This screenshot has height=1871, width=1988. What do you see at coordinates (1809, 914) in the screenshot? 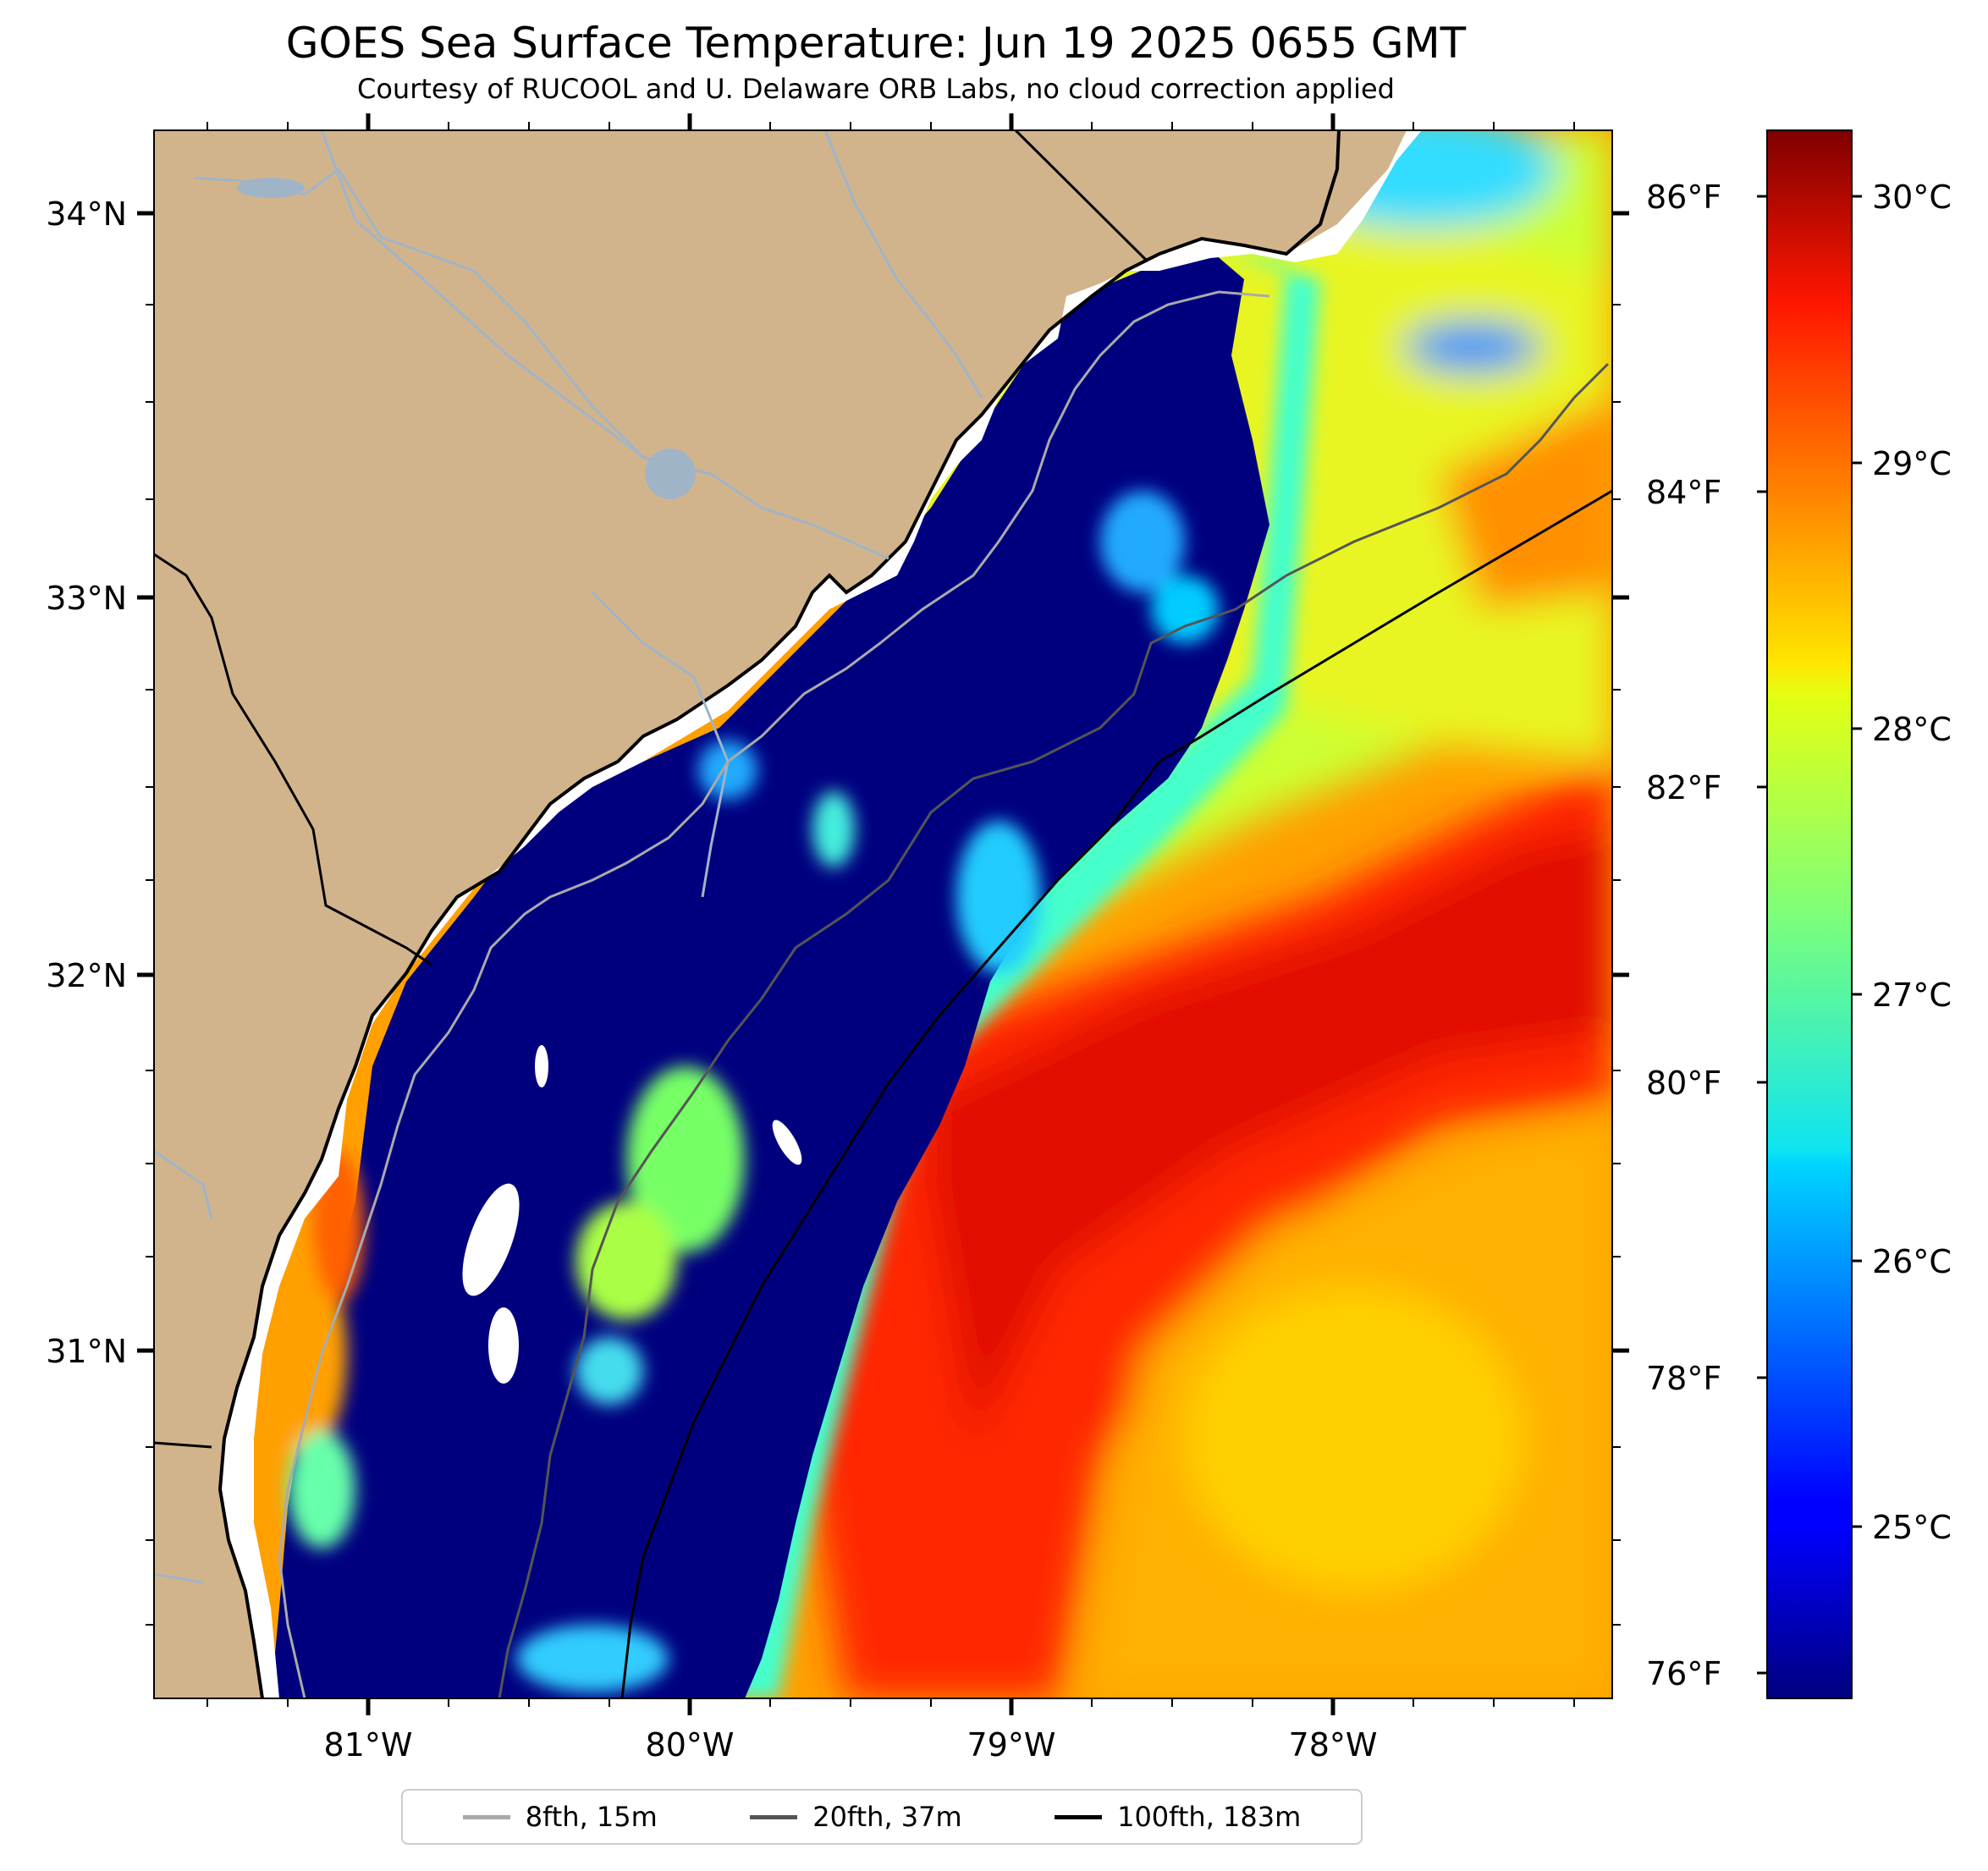
I see `colorbar` at bounding box center [1809, 914].